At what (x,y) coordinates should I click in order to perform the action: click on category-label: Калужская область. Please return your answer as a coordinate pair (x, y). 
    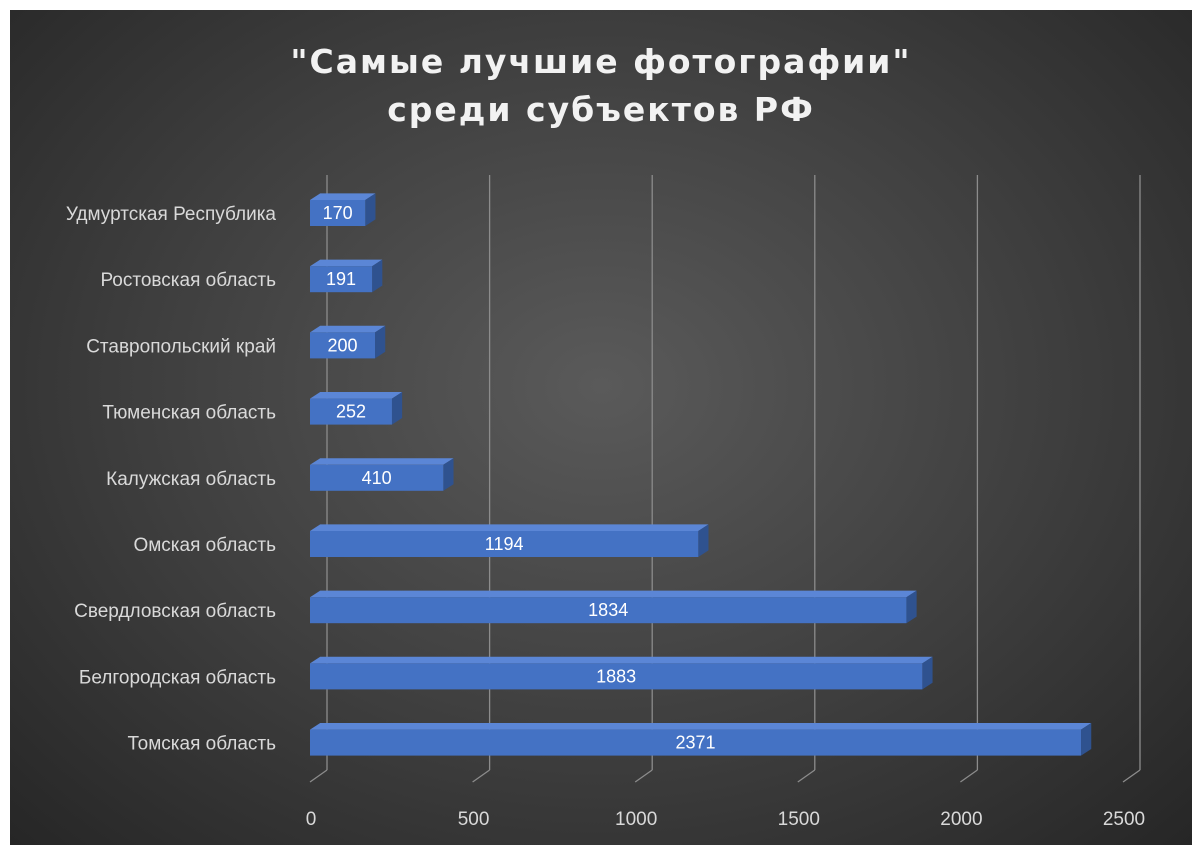
    Looking at the image, I should click on (191, 479).